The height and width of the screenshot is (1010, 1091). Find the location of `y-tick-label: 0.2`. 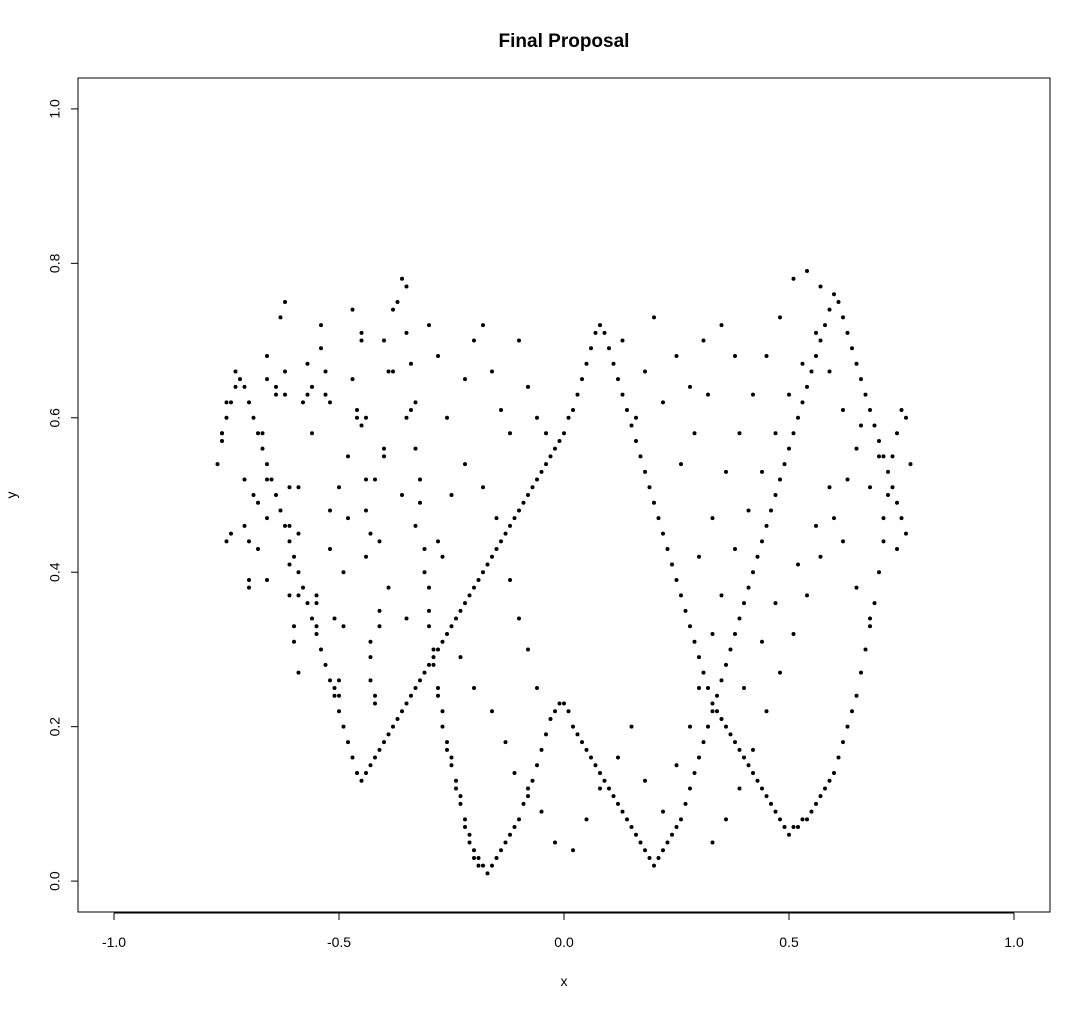

y-tick-label: 0.2 is located at coordinates (55, 727).